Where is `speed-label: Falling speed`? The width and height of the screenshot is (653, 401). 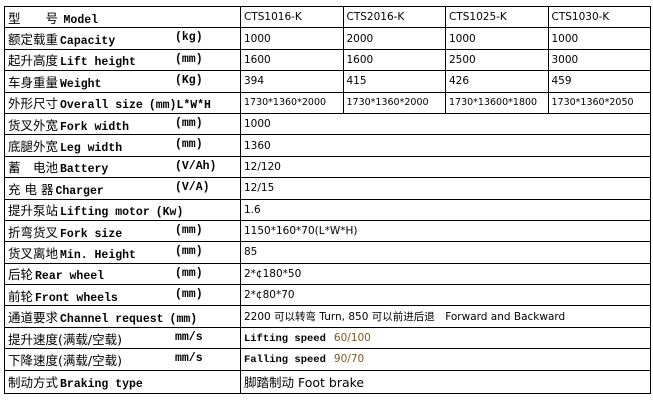 speed-label: Falling speed is located at coordinates (285, 359).